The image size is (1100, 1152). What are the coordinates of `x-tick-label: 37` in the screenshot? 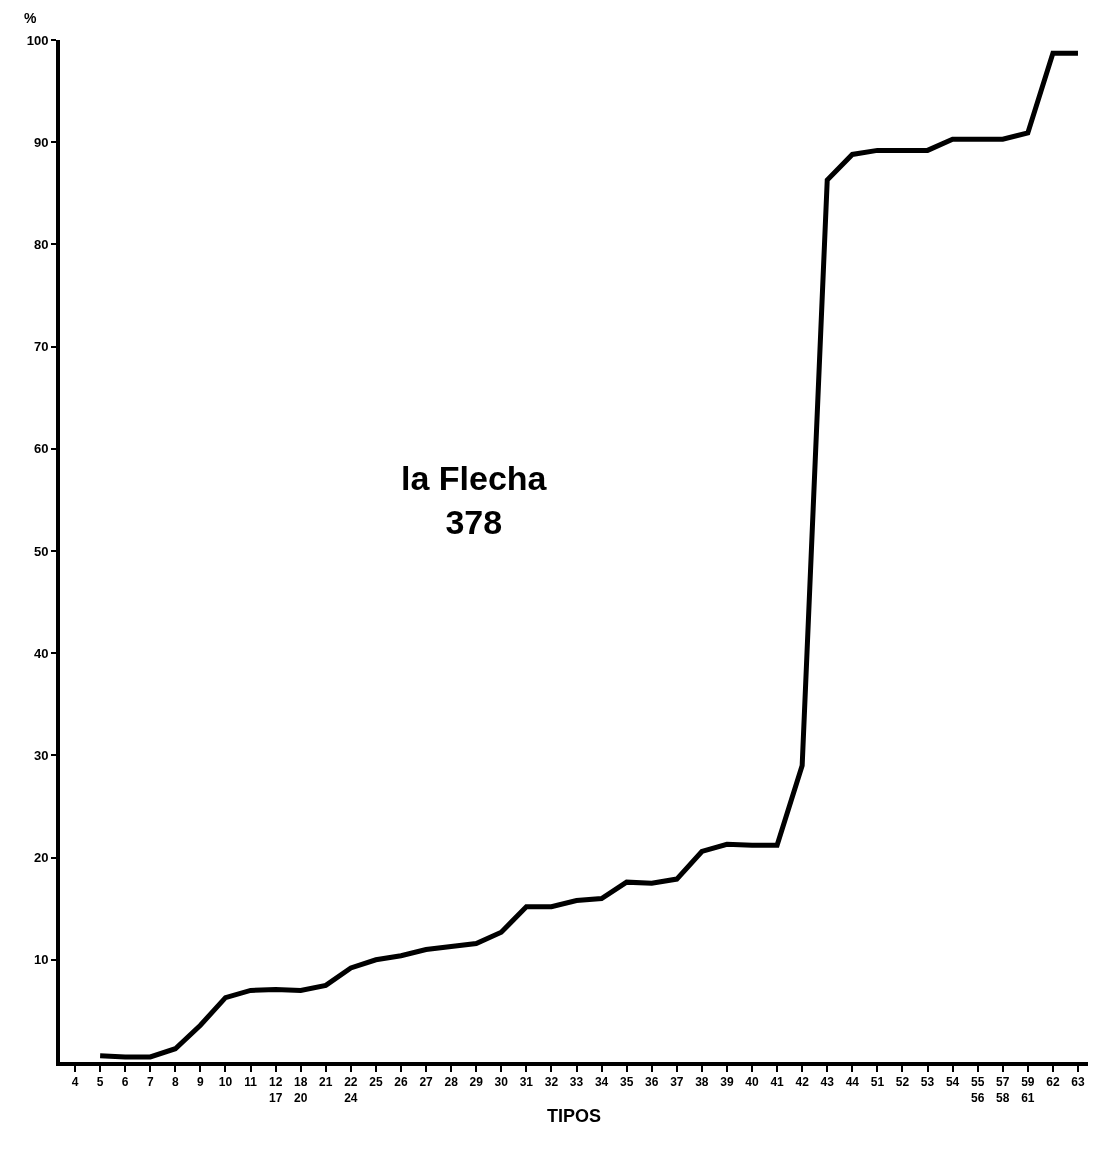 It's located at (677, 1082).